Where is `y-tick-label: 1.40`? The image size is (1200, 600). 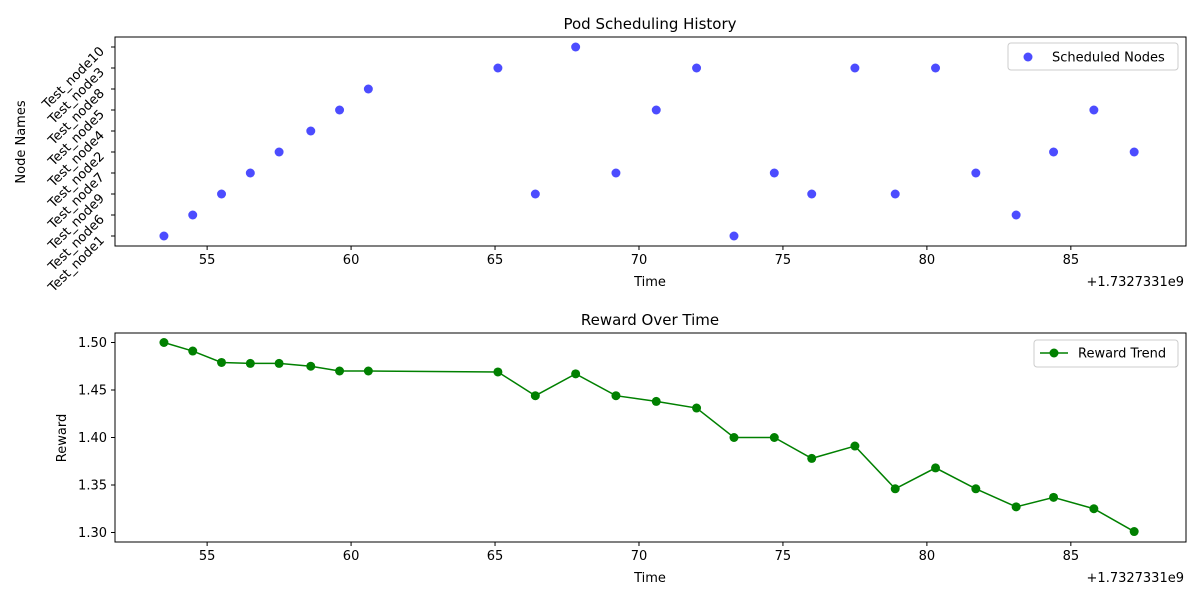 y-tick-label: 1.40 is located at coordinates (92, 438).